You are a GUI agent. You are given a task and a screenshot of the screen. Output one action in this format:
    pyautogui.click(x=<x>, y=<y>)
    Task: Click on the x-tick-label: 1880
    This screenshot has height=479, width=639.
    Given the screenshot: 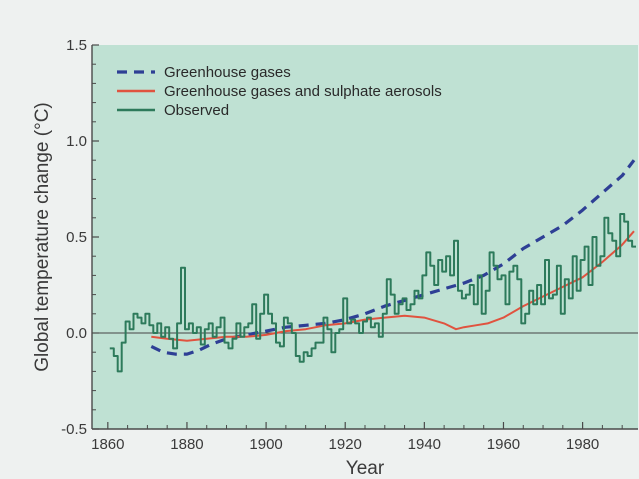 What is the action you would take?
    pyautogui.click(x=186, y=444)
    